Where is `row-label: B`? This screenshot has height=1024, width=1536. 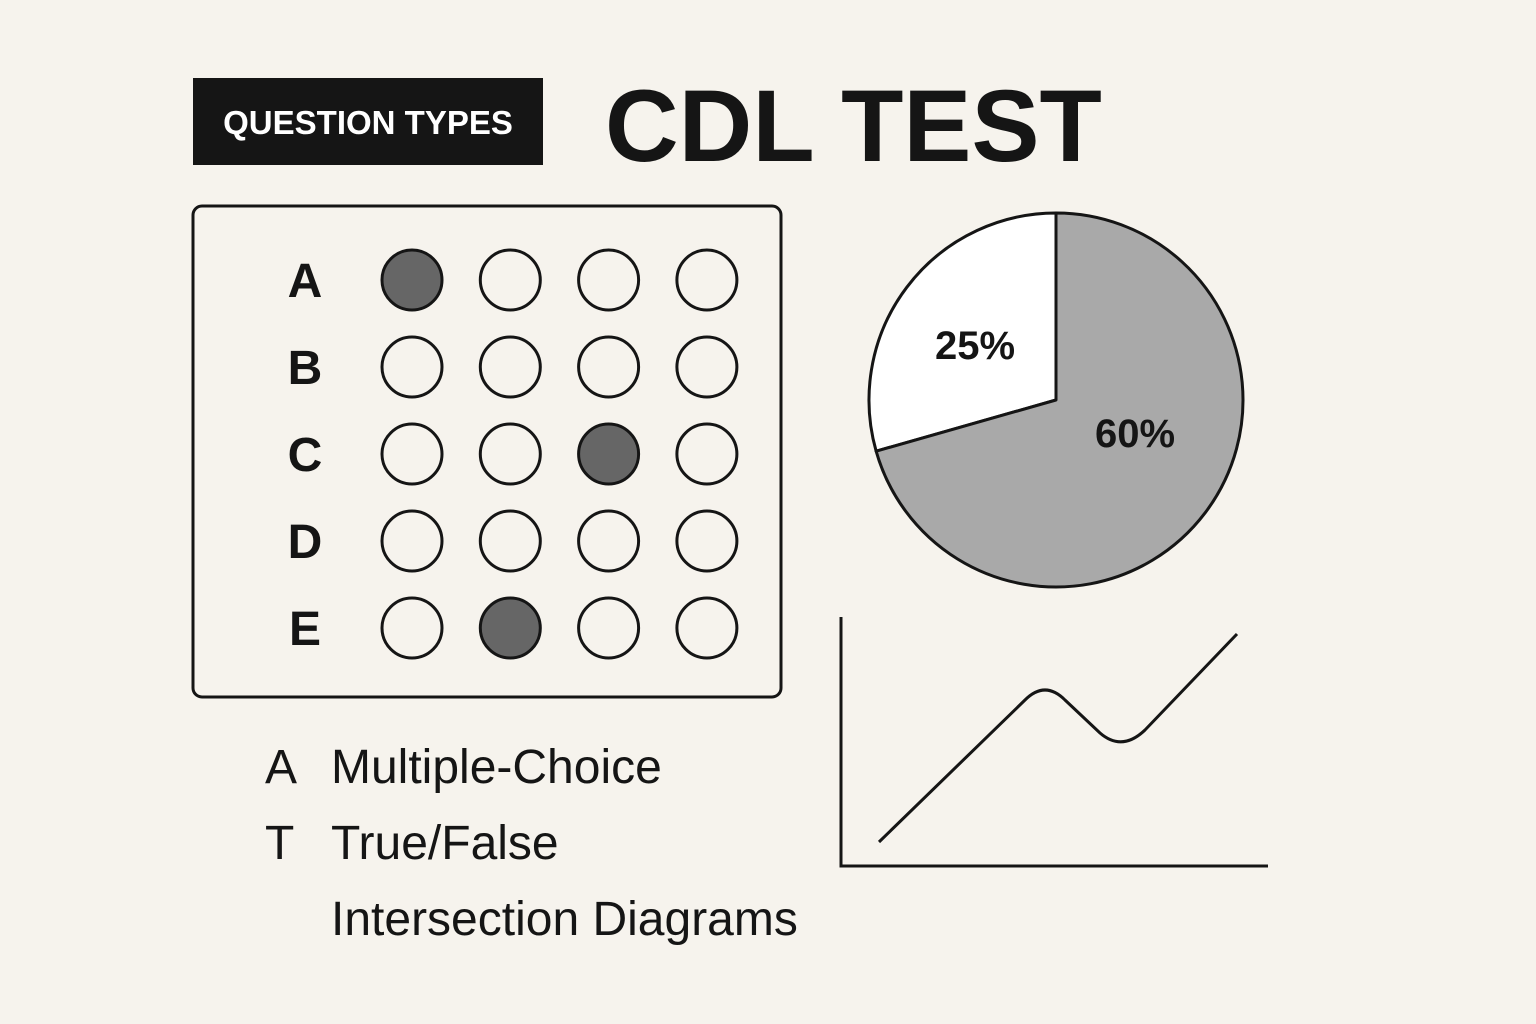 row-label: B is located at coordinates (305, 368).